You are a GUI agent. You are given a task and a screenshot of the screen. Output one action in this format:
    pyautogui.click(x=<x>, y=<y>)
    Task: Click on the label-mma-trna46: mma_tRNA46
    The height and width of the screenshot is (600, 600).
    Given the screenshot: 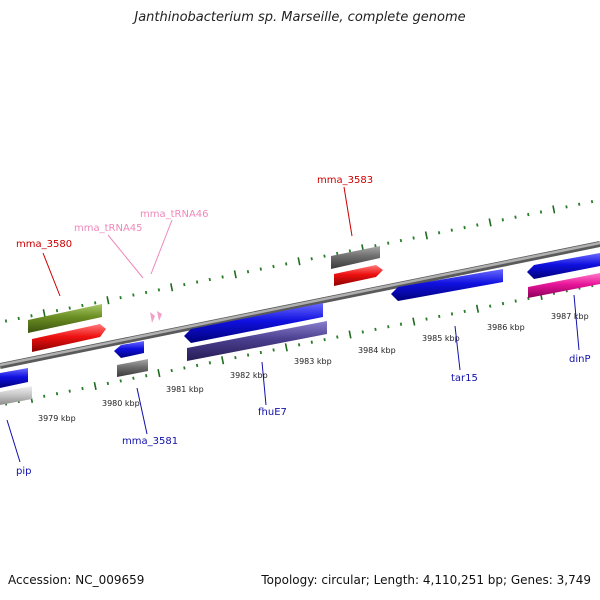 What is the action you would take?
    pyautogui.click(x=174, y=214)
    